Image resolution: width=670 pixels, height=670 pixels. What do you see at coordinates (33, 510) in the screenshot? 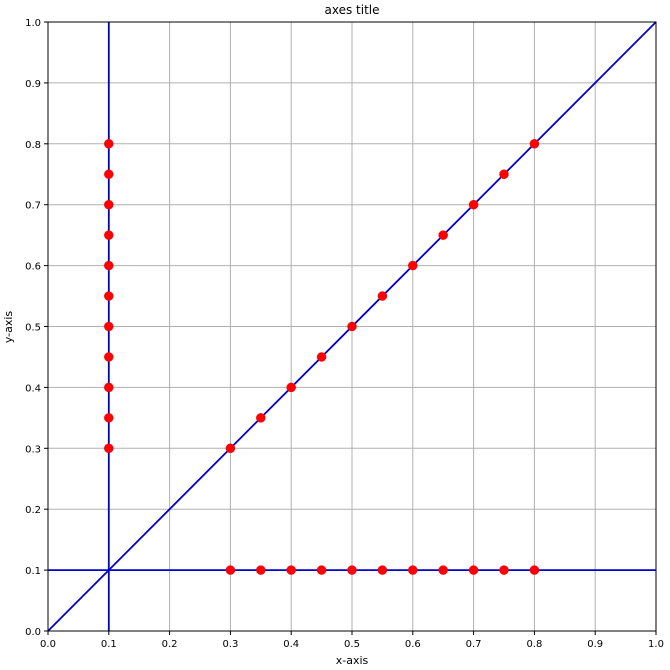
I see `y-tick-label: 0.2` at bounding box center [33, 510].